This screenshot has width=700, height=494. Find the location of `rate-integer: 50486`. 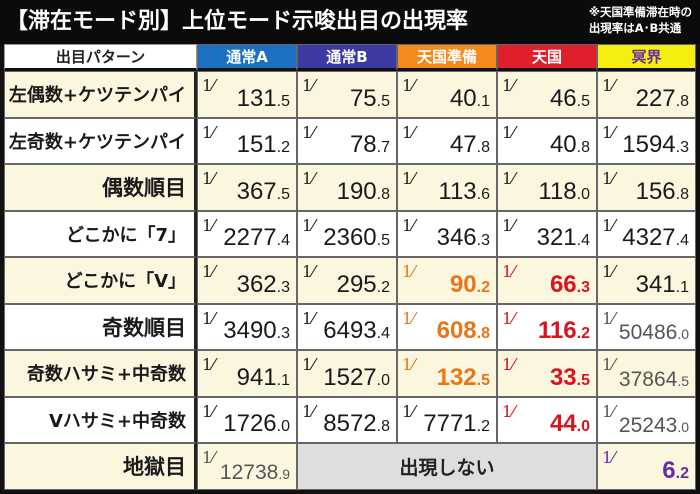

rate-integer: 50486 is located at coordinates (648, 332).